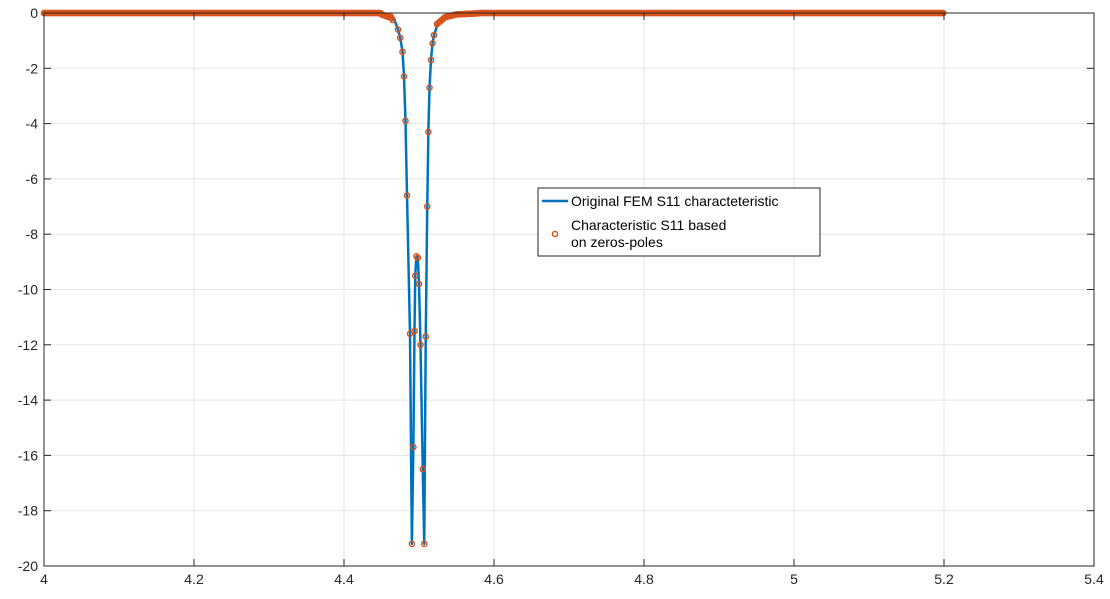 This screenshot has width=1110, height=599. I want to click on y-tick-label: -2, so click(32, 68).